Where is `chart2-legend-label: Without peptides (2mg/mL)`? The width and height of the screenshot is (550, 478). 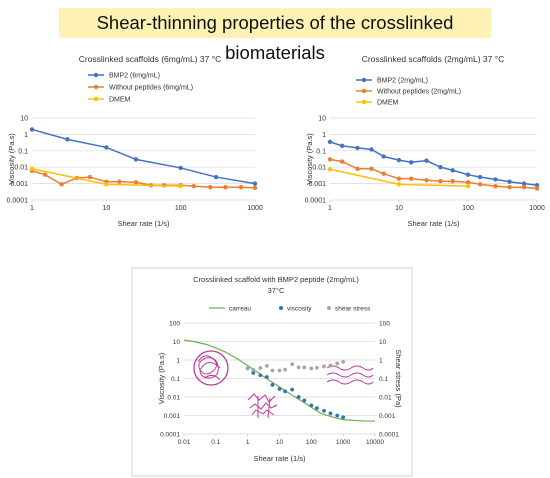
chart2-legend-label: Without peptides (2mg/mL) is located at coordinates (419, 92).